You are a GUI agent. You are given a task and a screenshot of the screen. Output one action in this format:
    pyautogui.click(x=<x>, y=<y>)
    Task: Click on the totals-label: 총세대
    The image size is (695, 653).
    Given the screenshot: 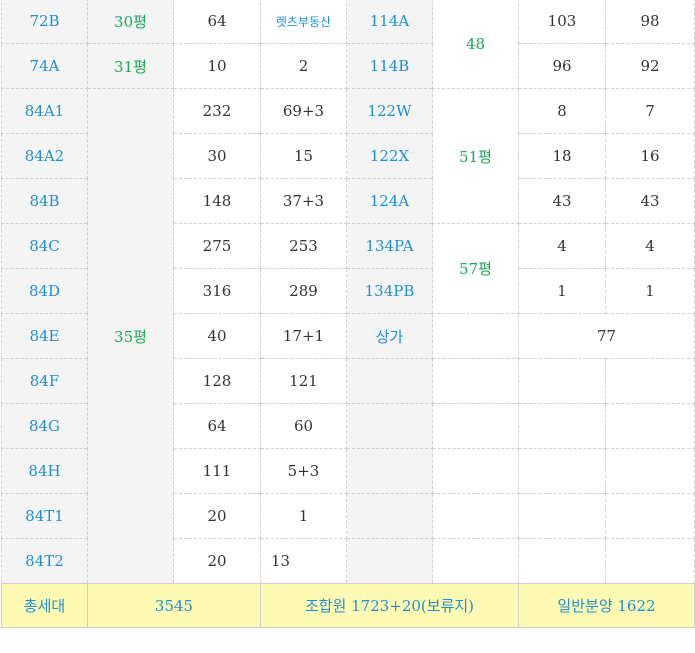 What is the action you would take?
    pyautogui.click(x=44, y=605)
    